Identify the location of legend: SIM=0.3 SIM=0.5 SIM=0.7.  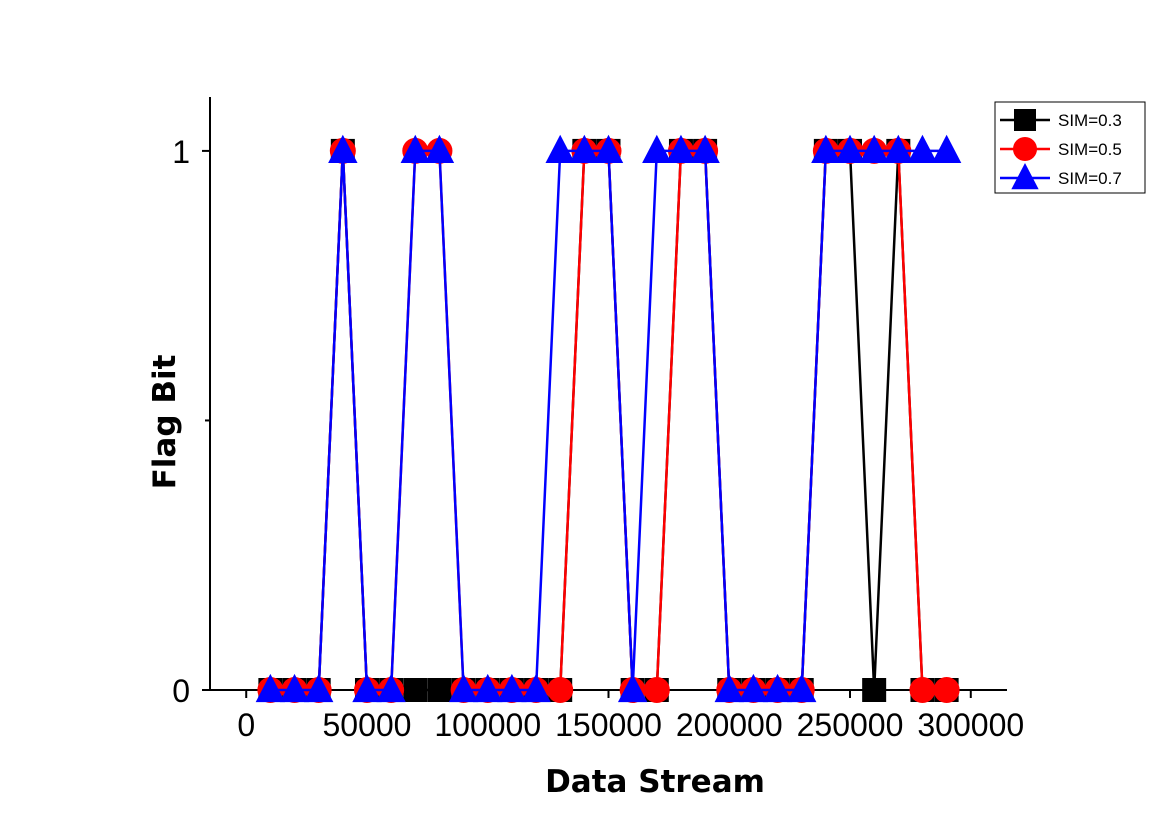
(1070, 147).